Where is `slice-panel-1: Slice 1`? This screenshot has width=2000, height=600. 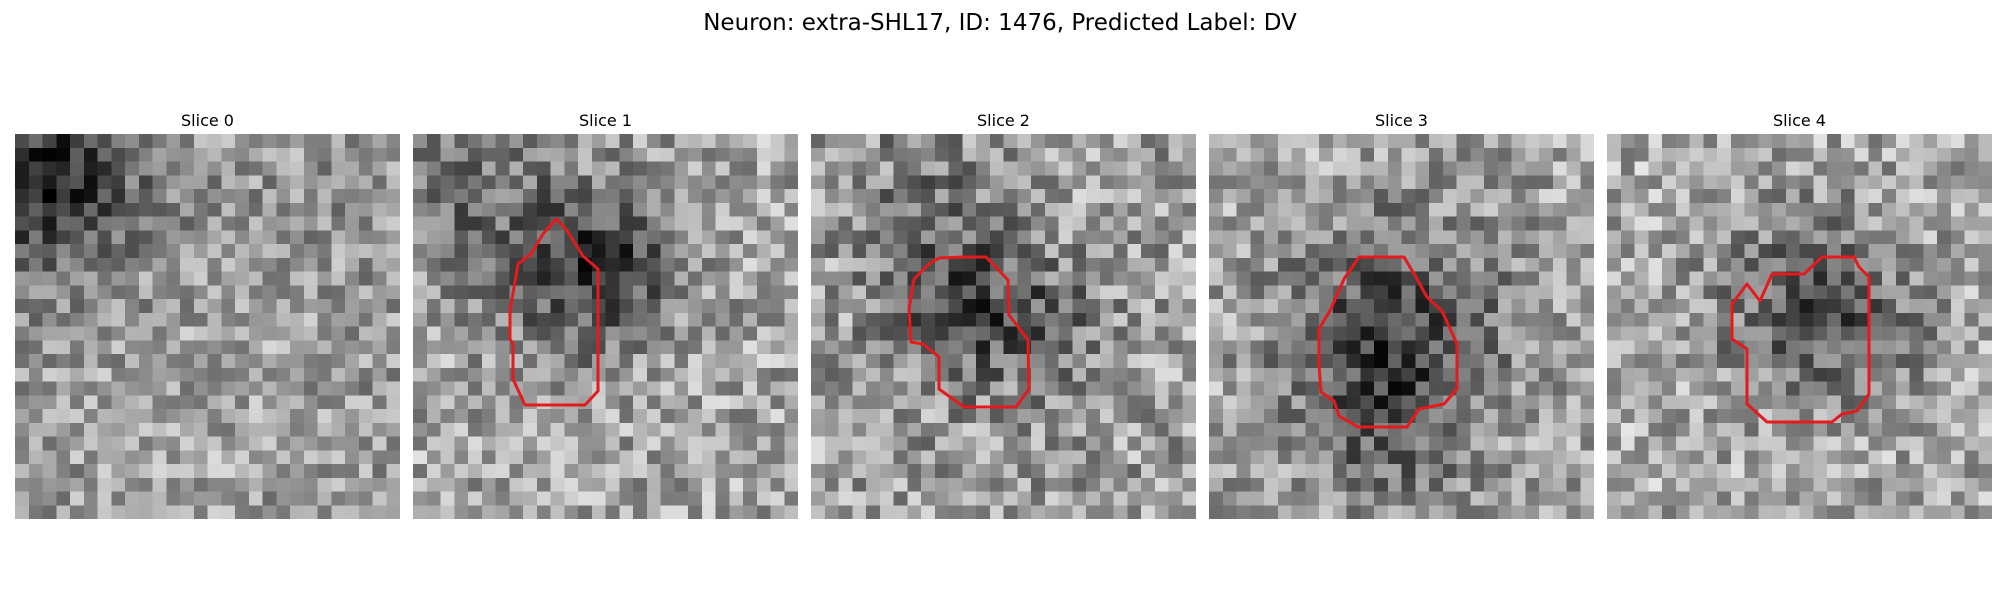 slice-panel-1: Slice 1 is located at coordinates (605, 313).